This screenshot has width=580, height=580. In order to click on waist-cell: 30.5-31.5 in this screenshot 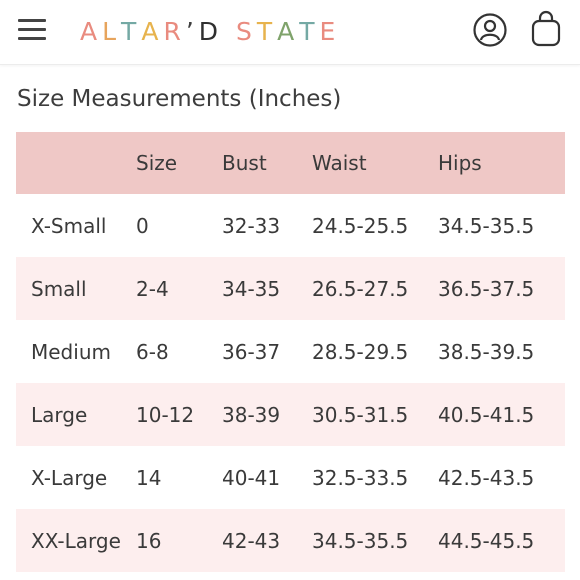, I will do `click(360, 414)`.